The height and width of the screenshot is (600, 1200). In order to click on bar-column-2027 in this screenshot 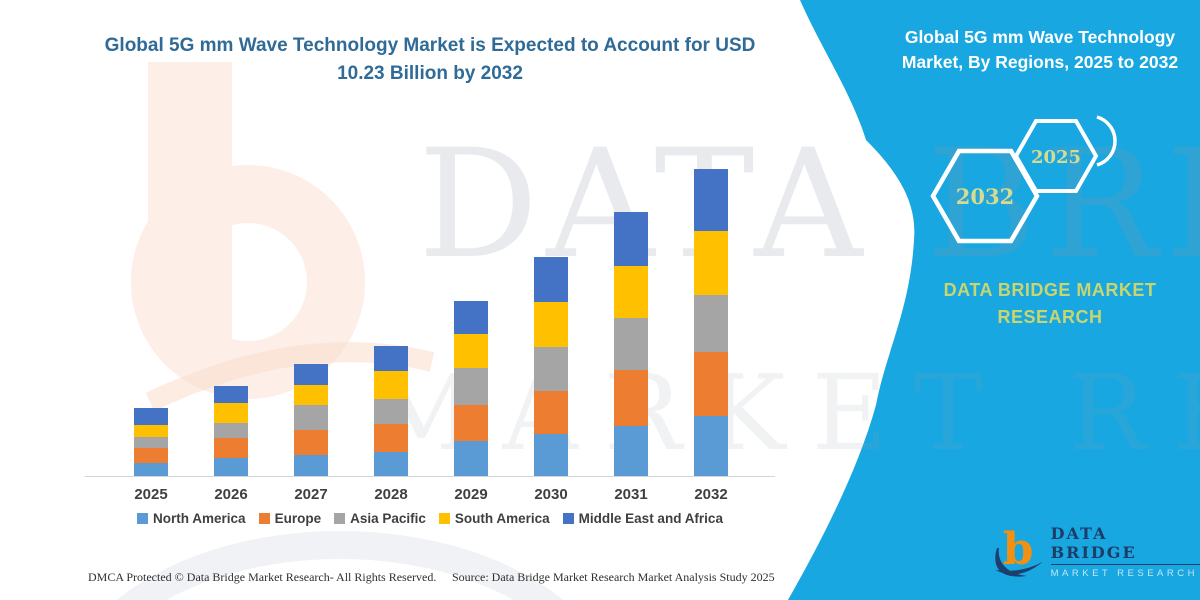, I will do `click(311, 420)`.